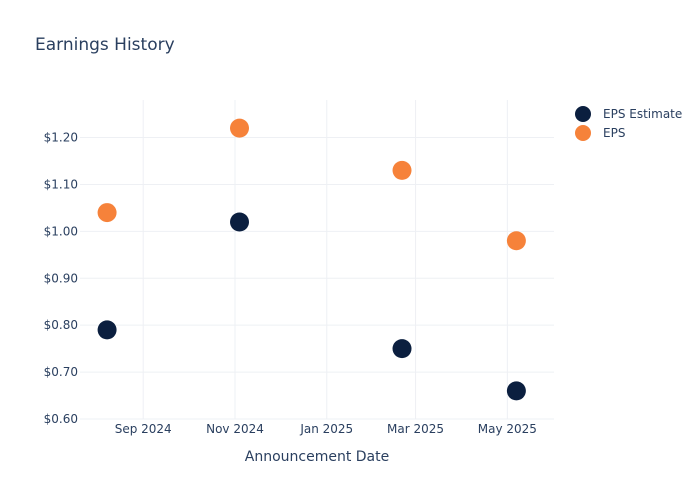  Describe the element at coordinates (143, 429) in the screenshot. I see `x-tick-label: Sep 2024` at that location.